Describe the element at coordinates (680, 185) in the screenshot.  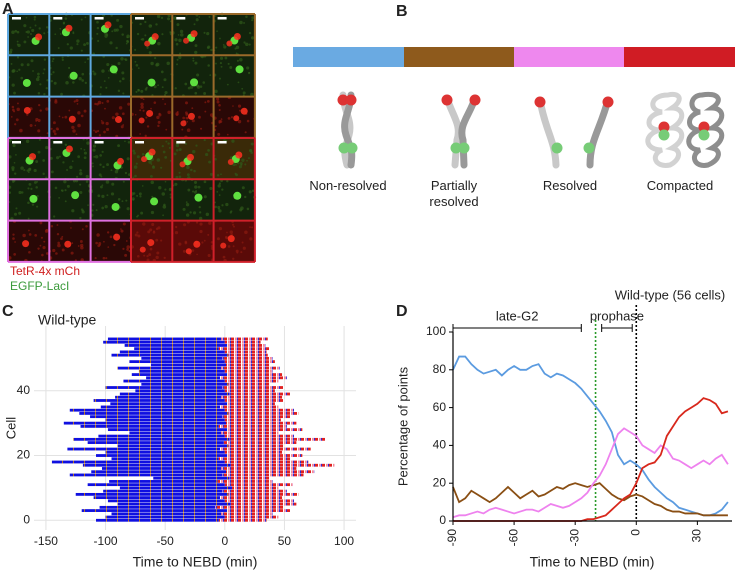
I see `state-label: Compacted` at that location.